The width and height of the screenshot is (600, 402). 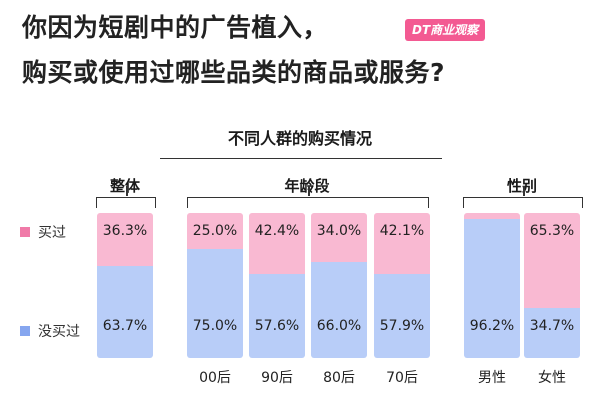 What do you see at coordinates (552, 231) in the screenshot?
I see `data-label-bought: 65.3%` at bounding box center [552, 231].